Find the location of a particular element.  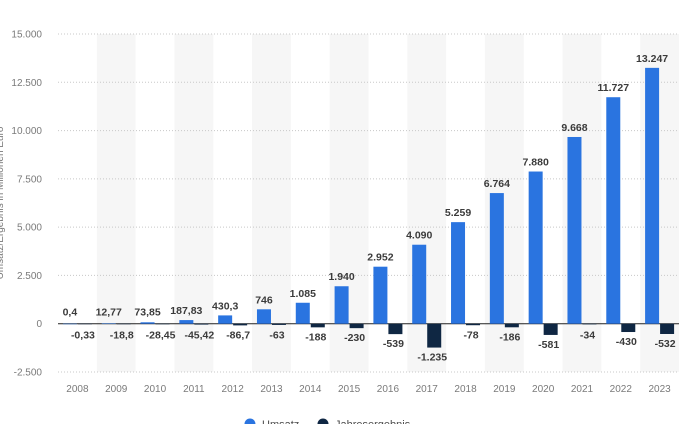

data-label-umsatz: 1.940 is located at coordinates (341, 277).